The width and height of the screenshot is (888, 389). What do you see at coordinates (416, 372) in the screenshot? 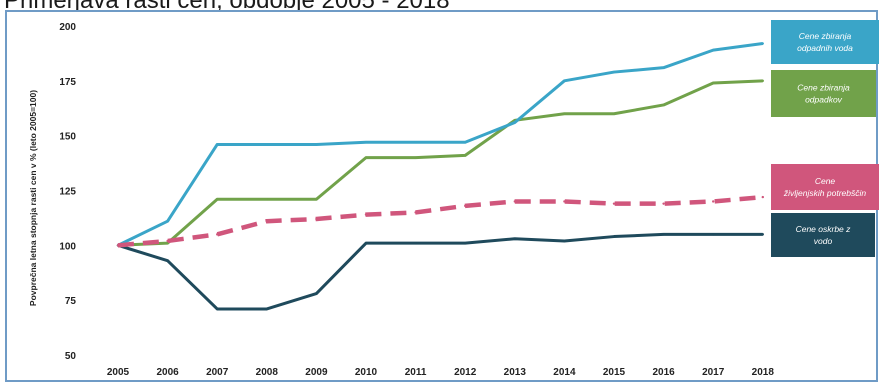
I see `x-tick-label: 2011` at bounding box center [416, 372].